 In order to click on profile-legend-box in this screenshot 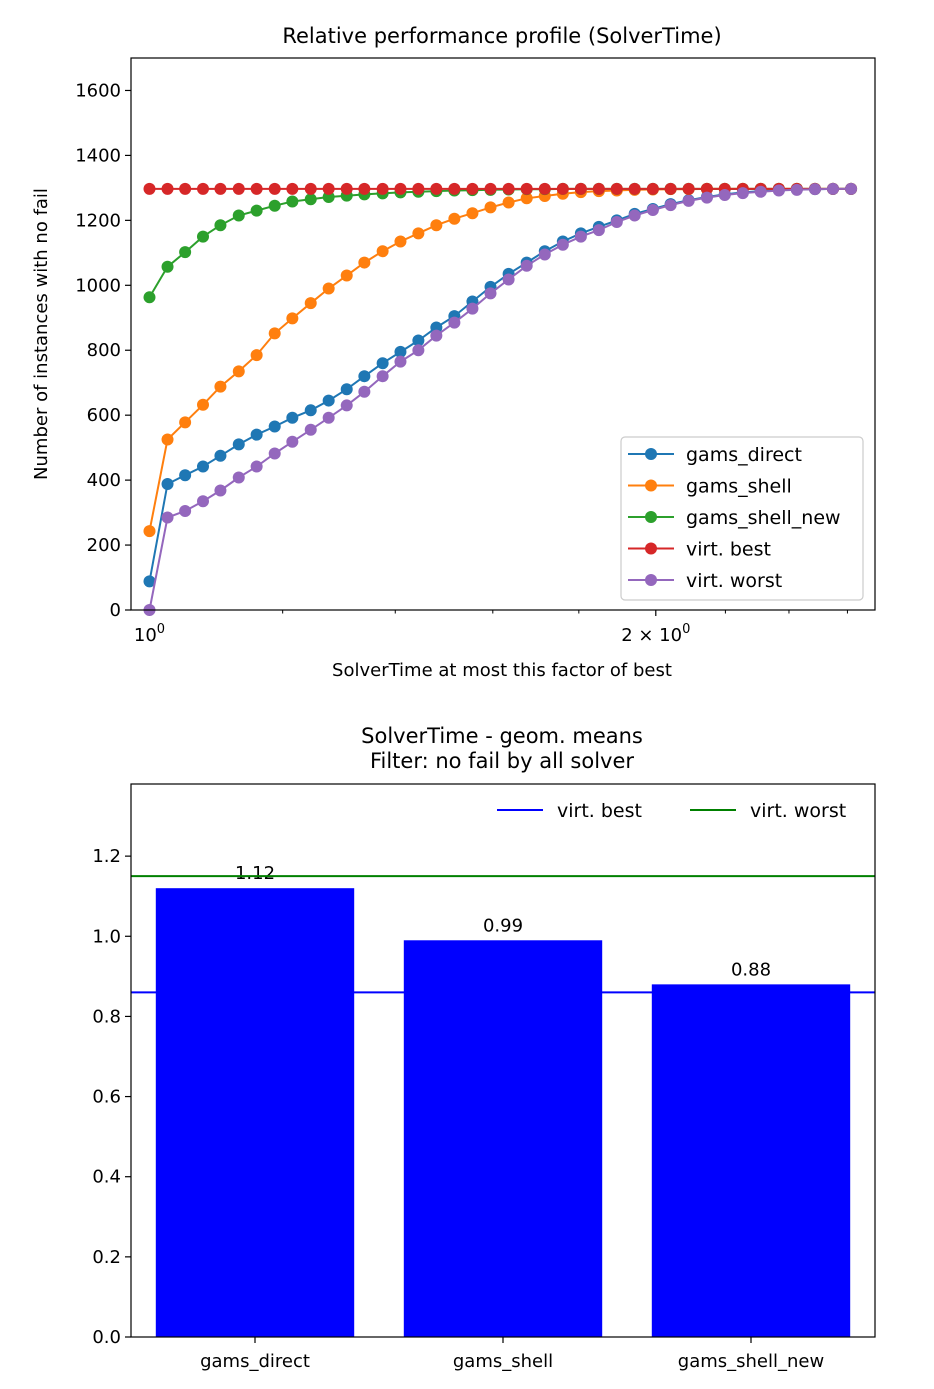, I will do `click(742, 518)`.